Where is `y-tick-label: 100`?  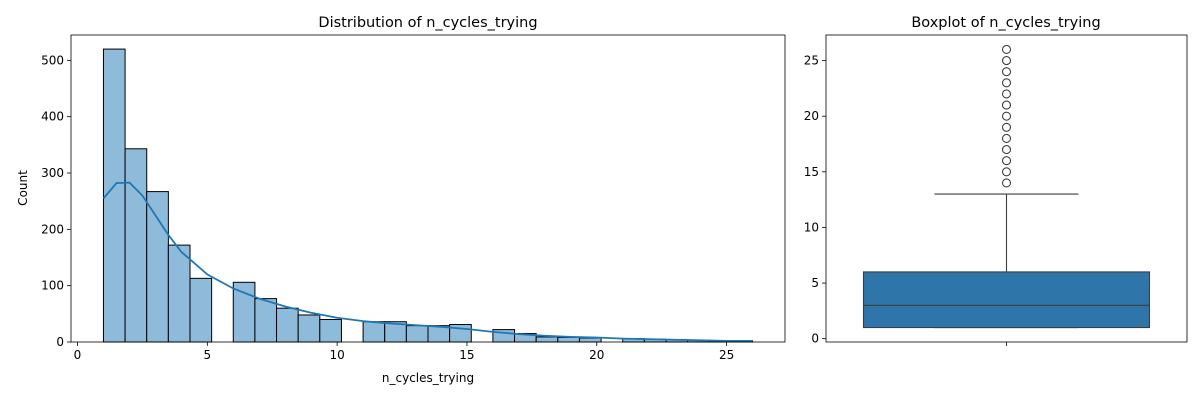
y-tick-label: 100 is located at coordinates (52, 286).